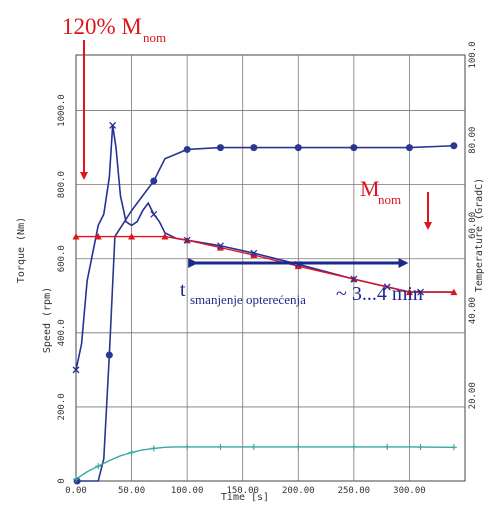 This screenshot has height=505, width=489. I want to click on x-tick-label: 200.00, so click(298, 491).